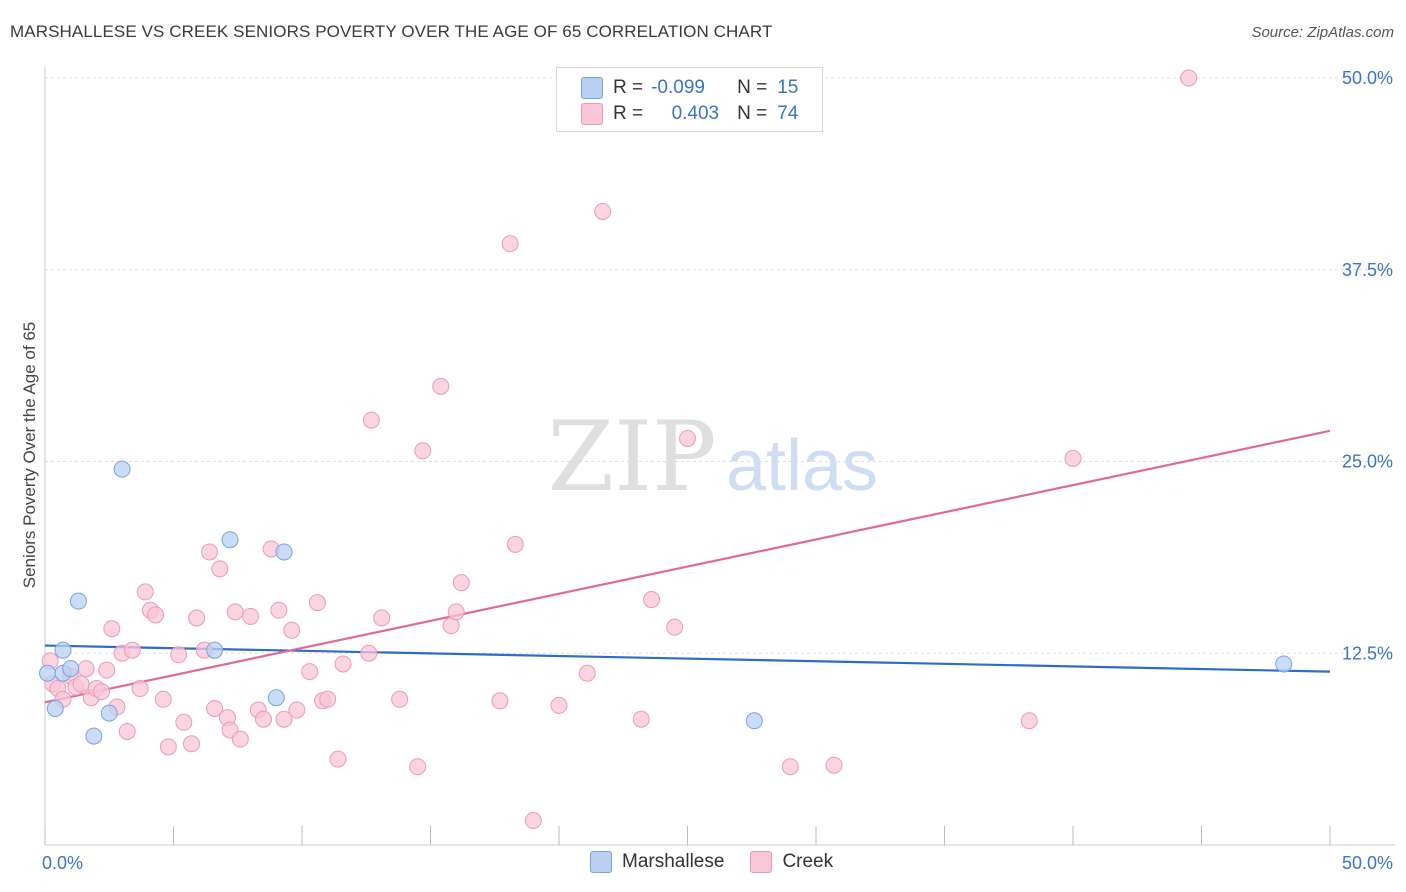 The image size is (1406, 892). I want to click on legend-row-creek: R = 0.403 N = 74, so click(689, 114).